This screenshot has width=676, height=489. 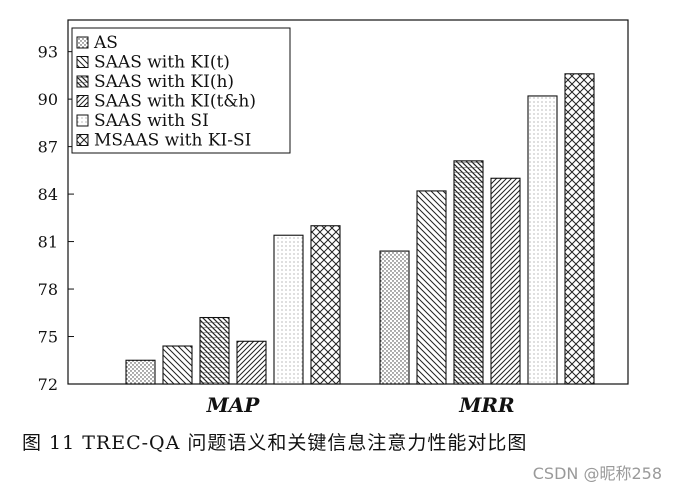 I want to click on y-tick-label: 84, so click(x=48, y=194).